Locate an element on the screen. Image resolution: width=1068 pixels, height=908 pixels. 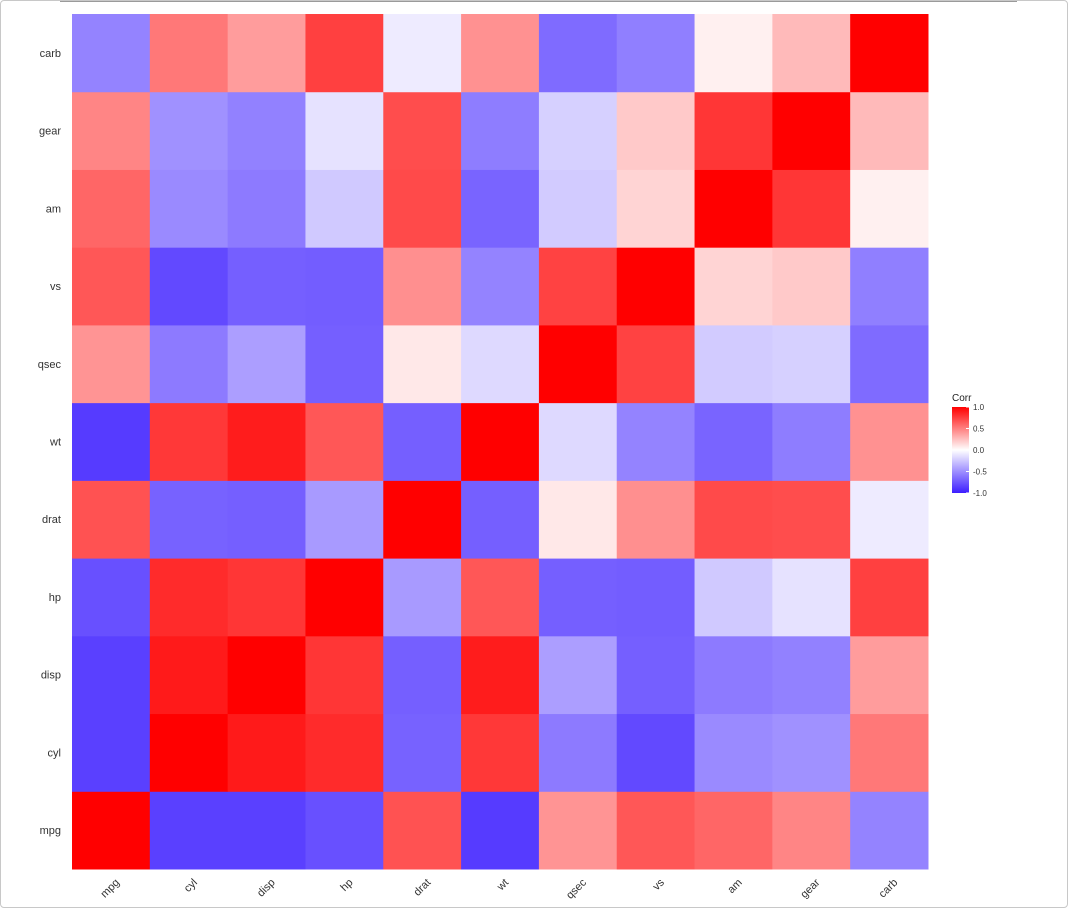
heatmap-cell-hp-disp is located at coordinates (344, 675).